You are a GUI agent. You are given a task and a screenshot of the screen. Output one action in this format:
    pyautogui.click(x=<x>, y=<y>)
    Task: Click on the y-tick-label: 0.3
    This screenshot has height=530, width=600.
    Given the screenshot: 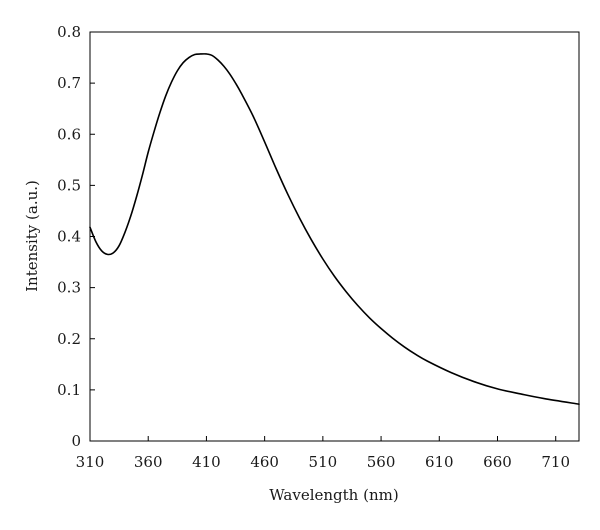 What is the action you would take?
    pyautogui.click(x=69, y=288)
    